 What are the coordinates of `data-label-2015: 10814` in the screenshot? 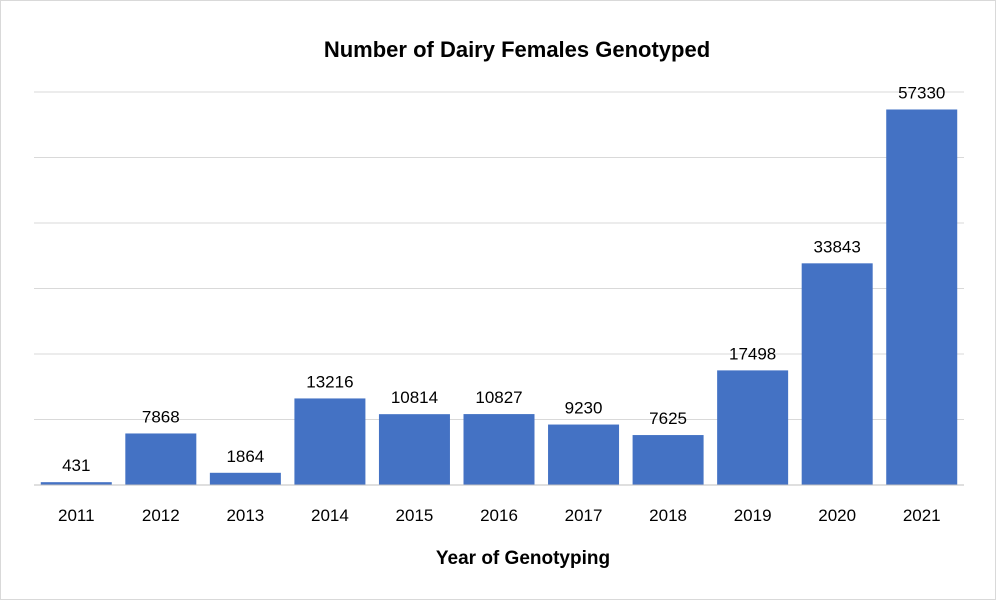 It's located at (414, 397).